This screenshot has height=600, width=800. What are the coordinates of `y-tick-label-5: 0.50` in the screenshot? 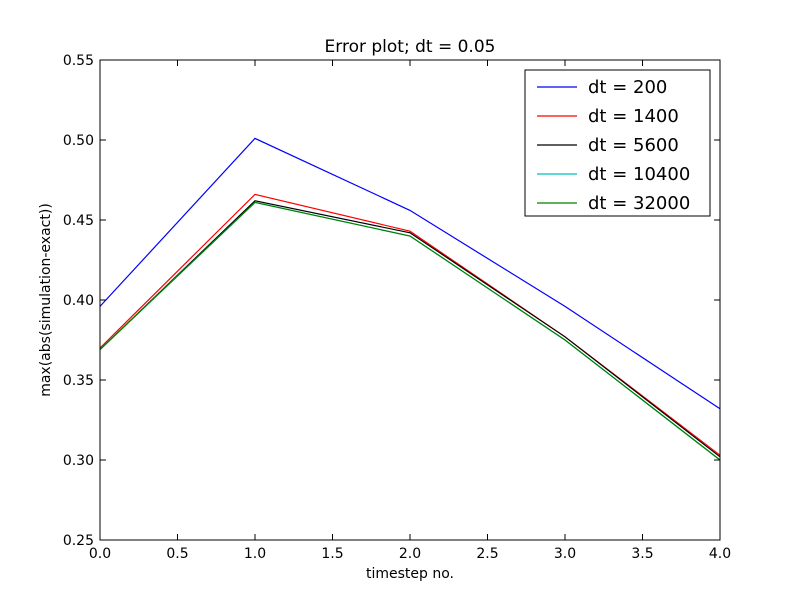 It's located at (78, 141).